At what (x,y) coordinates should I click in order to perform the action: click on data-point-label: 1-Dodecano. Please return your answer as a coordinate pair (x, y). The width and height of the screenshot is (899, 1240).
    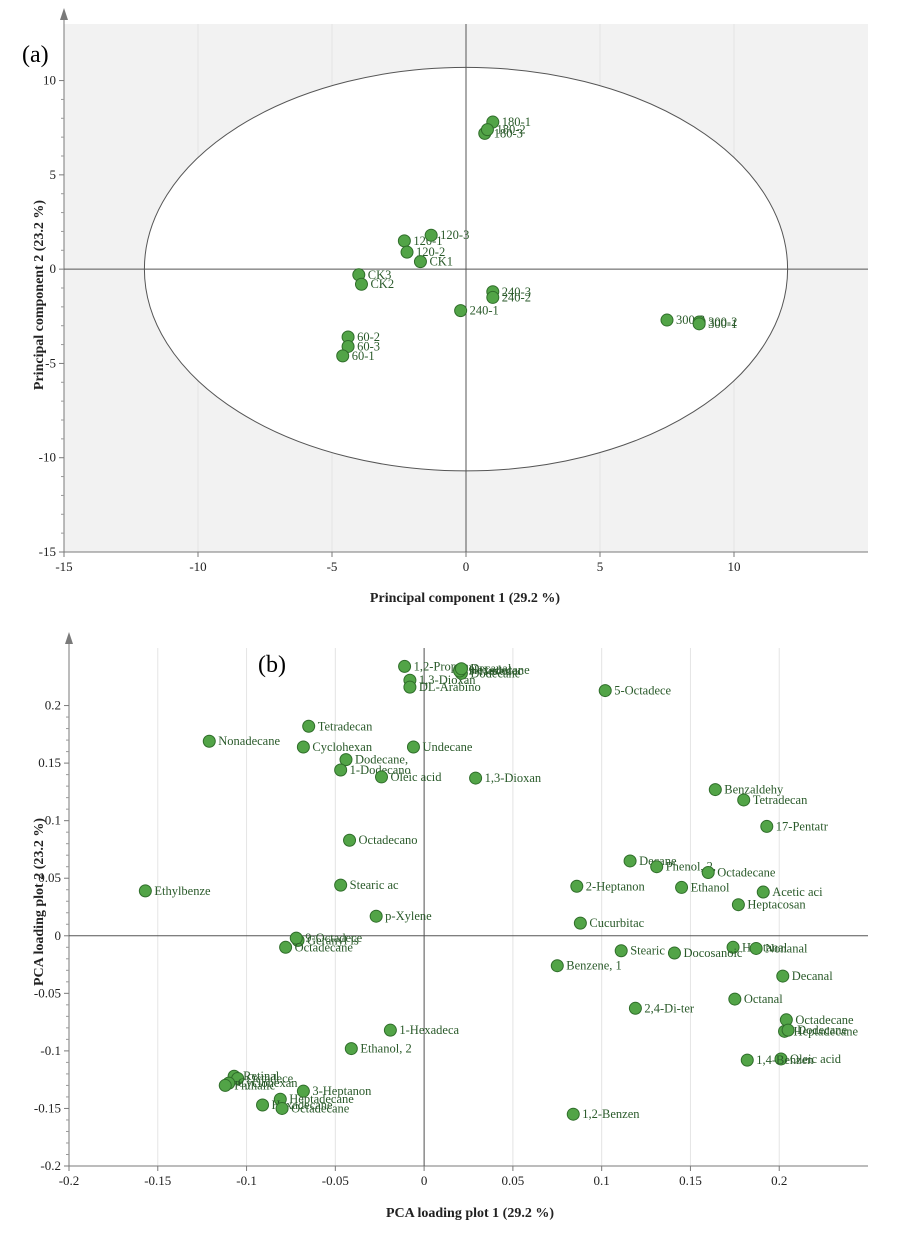
    Looking at the image, I should click on (380, 770).